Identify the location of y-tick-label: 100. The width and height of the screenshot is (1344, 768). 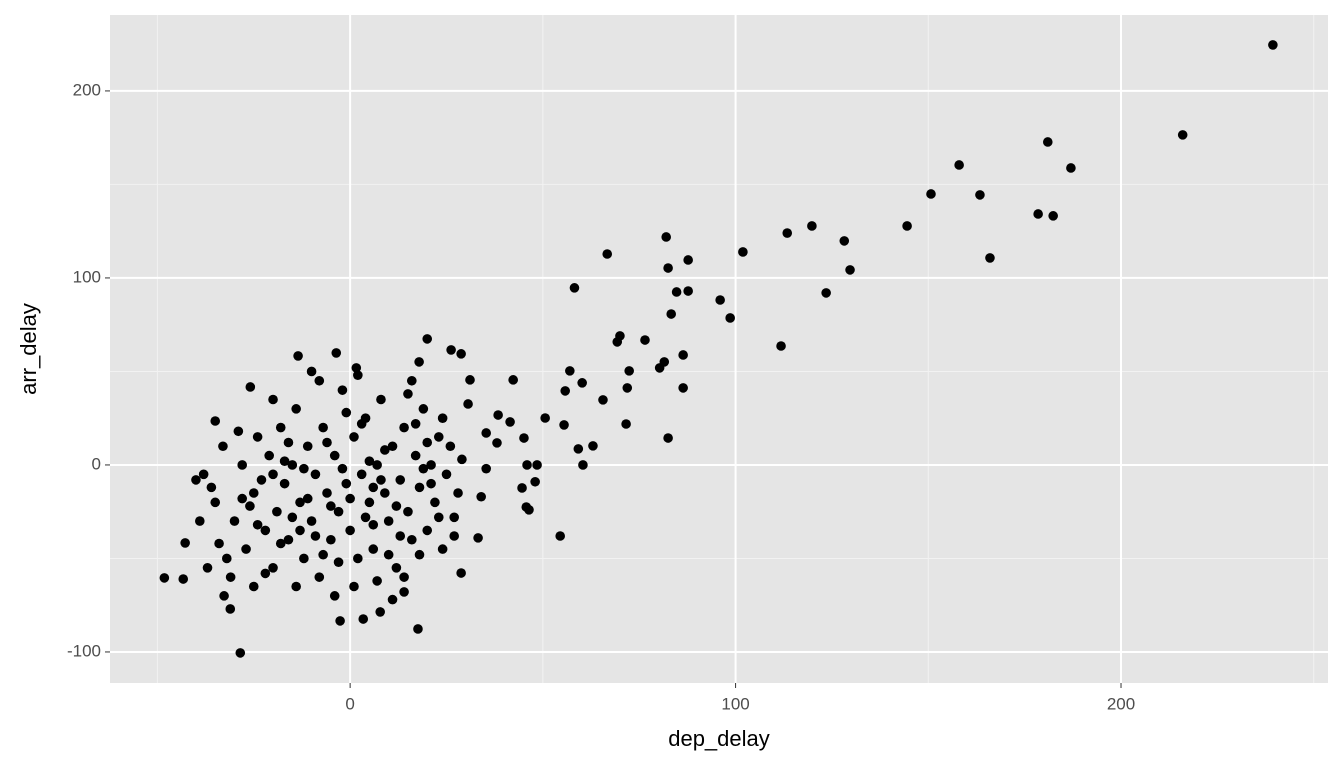
(87, 276).